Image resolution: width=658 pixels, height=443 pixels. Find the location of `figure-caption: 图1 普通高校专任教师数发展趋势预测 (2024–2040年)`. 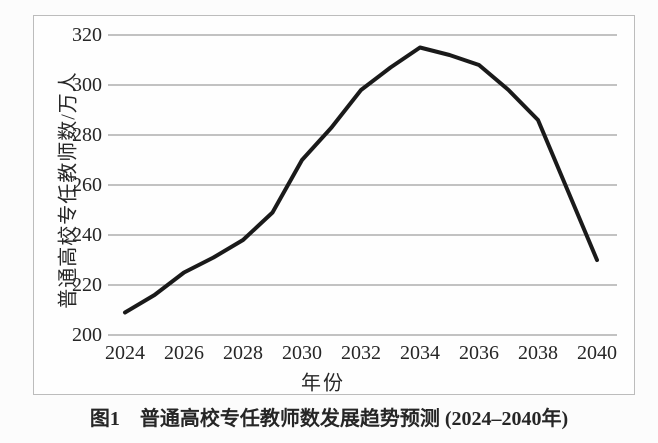

figure-caption: 图1 普通高校专任教师数发展趋势预测 (2024–2040年) is located at coordinates (329, 419).